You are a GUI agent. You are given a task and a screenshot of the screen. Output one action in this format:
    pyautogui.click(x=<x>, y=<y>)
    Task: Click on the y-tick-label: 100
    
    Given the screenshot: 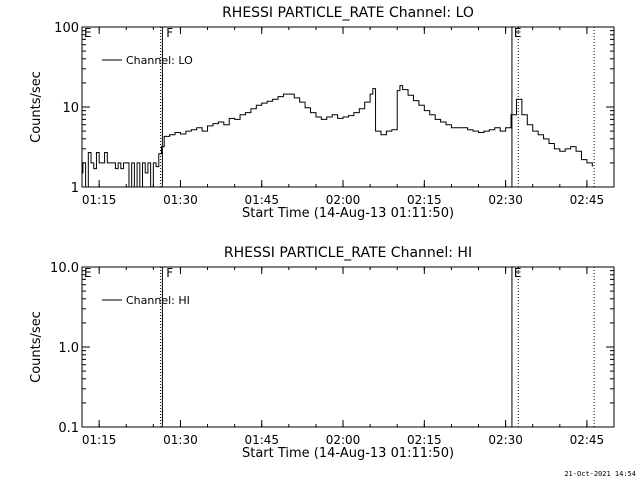 What is the action you would take?
    pyautogui.click(x=66, y=28)
    